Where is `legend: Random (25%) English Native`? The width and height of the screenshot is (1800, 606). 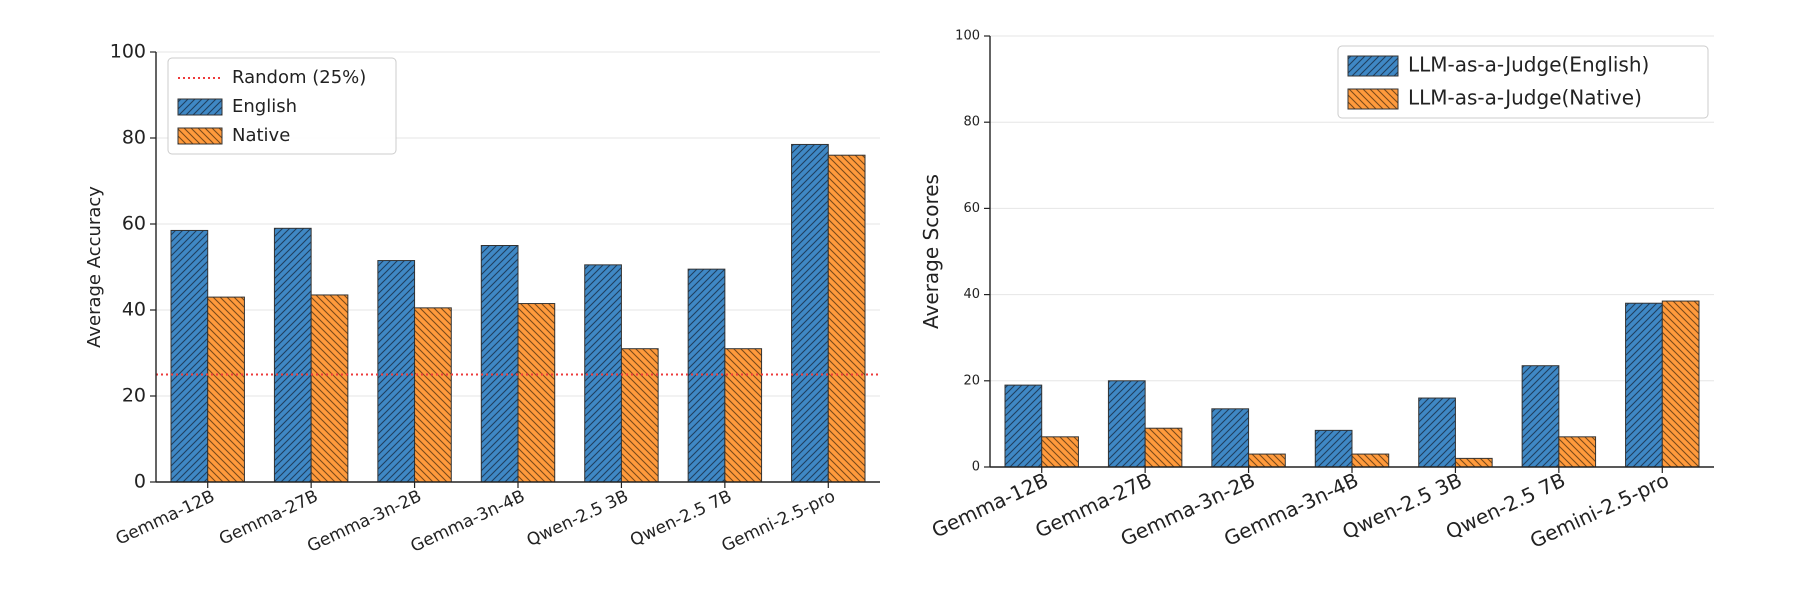 legend: Random (25%) English Native is located at coordinates (282, 106).